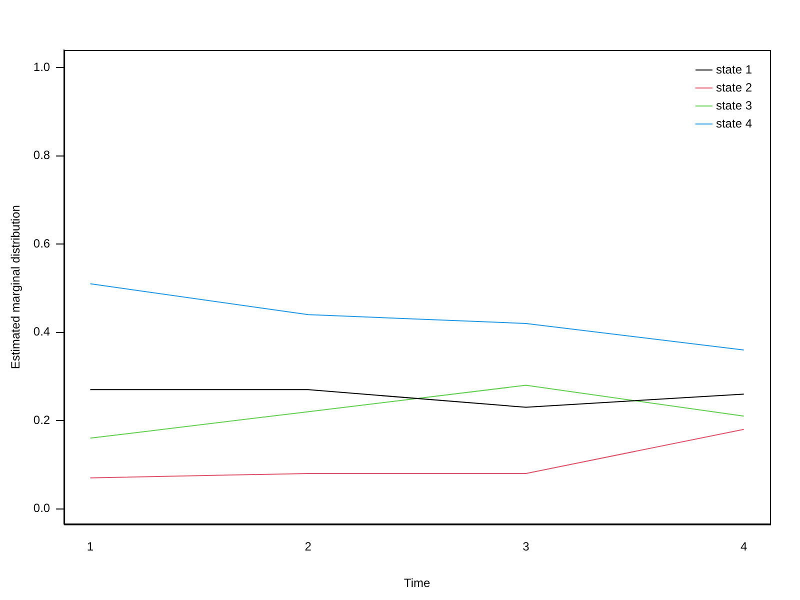 The width and height of the screenshot is (800, 600). Describe the element at coordinates (41, 331) in the screenshot. I see `y-tick-label: 0.4` at that location.